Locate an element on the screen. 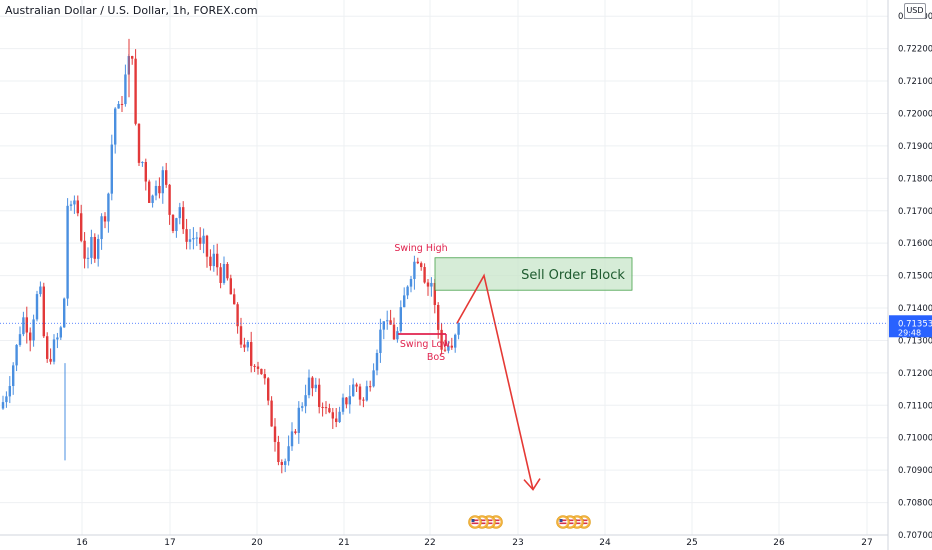 This screenshot has width=932, height=550. y-tick-label: 0.70800 is located at coordinates (915, 504).